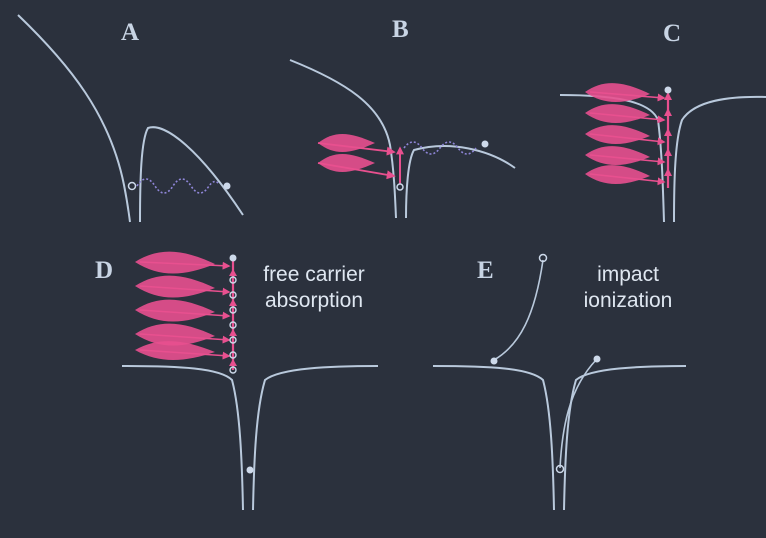 The width and height of the screenshot is (766, 538). I want to click on potential-curve-d-left, so click(182, 438).